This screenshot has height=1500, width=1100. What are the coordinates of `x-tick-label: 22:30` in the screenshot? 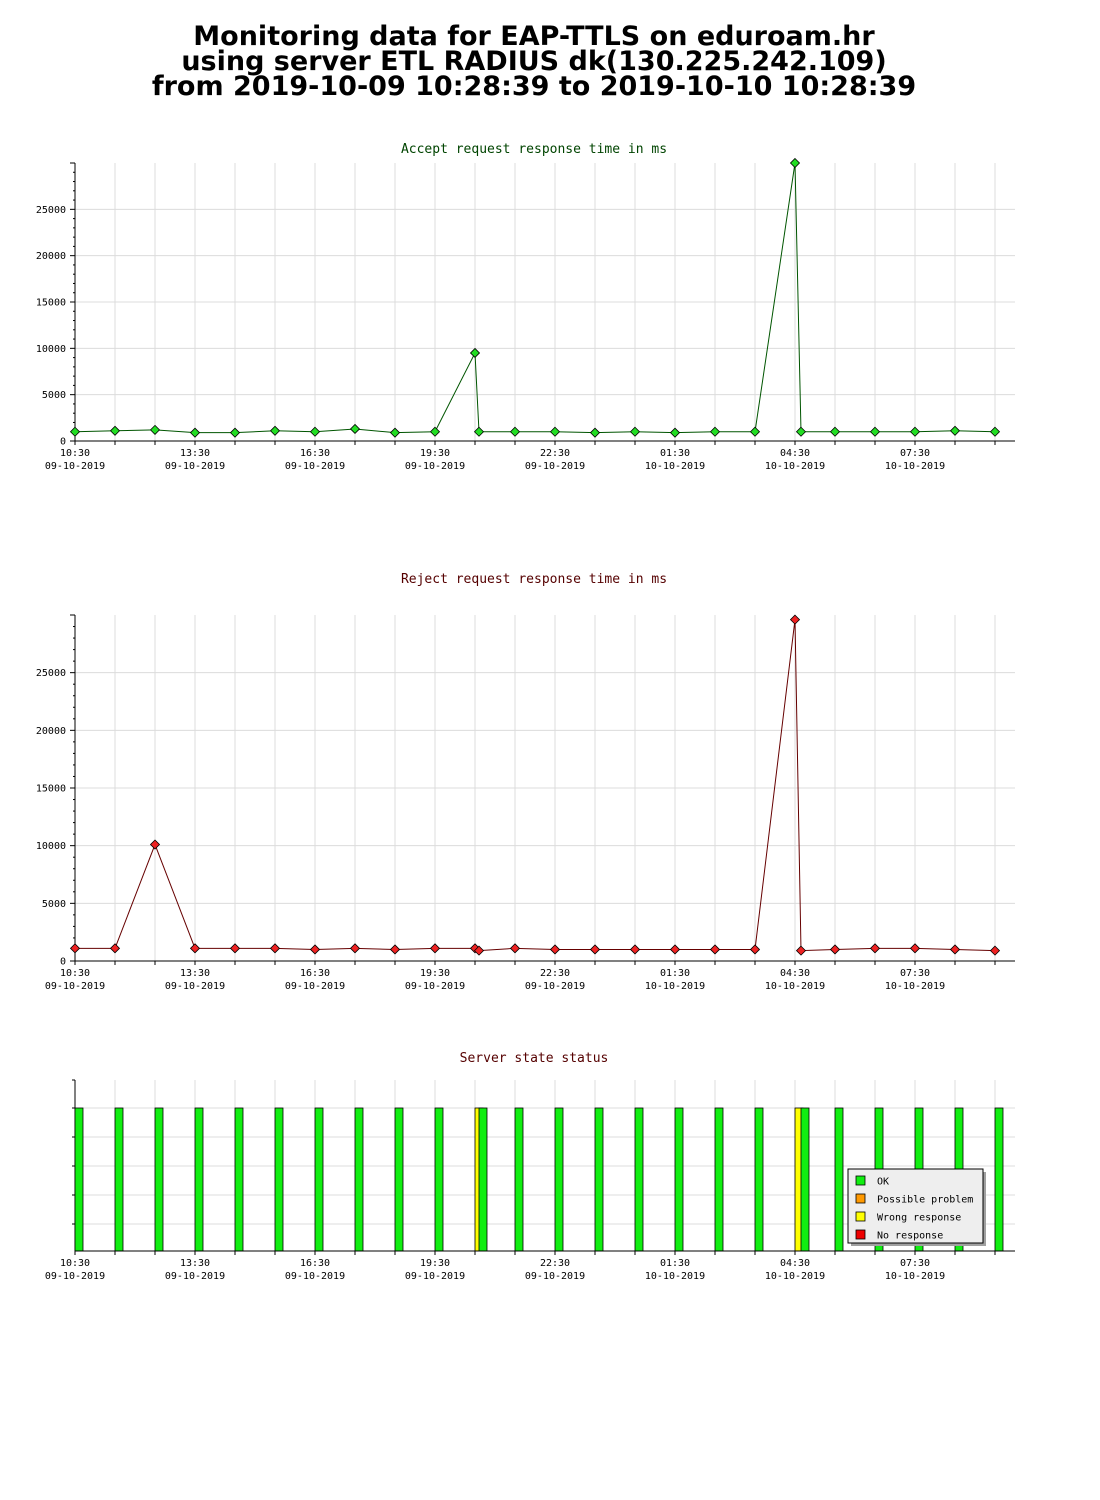 It's located at (555, 1263).